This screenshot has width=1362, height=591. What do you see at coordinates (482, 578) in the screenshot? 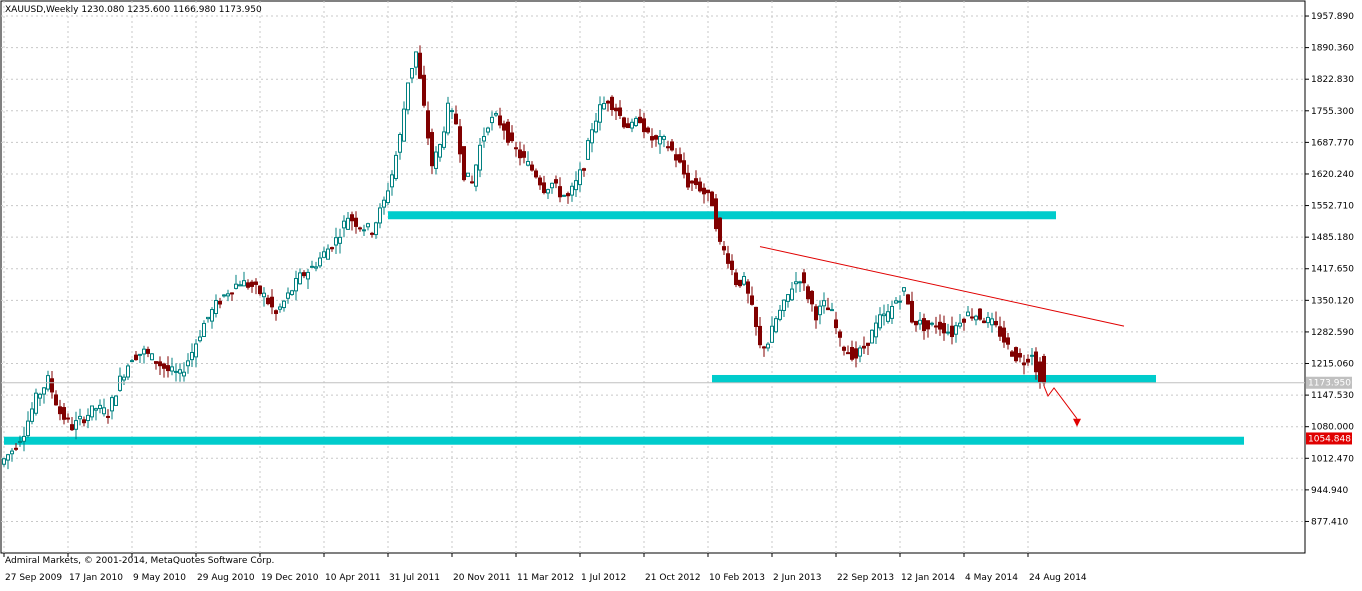
I see `x-tick-label: 20 Nov 2011` at bounding box center [482, 578].